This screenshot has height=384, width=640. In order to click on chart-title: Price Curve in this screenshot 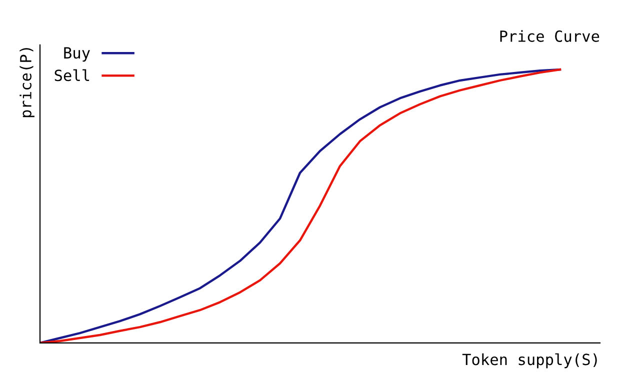, I will do `click(550, 36)`.